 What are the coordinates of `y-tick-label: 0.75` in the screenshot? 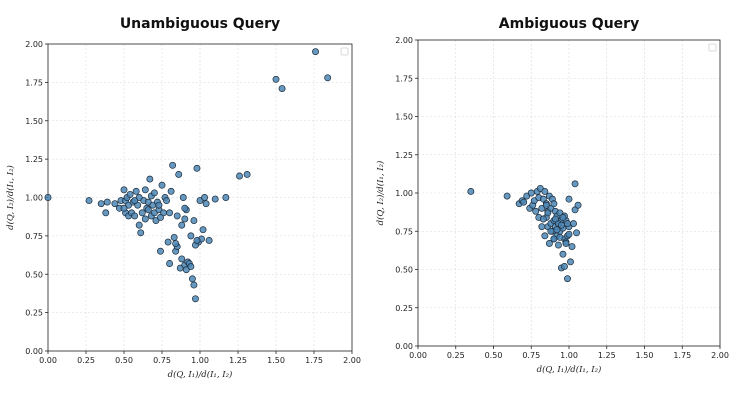 It's located at (404, 231).